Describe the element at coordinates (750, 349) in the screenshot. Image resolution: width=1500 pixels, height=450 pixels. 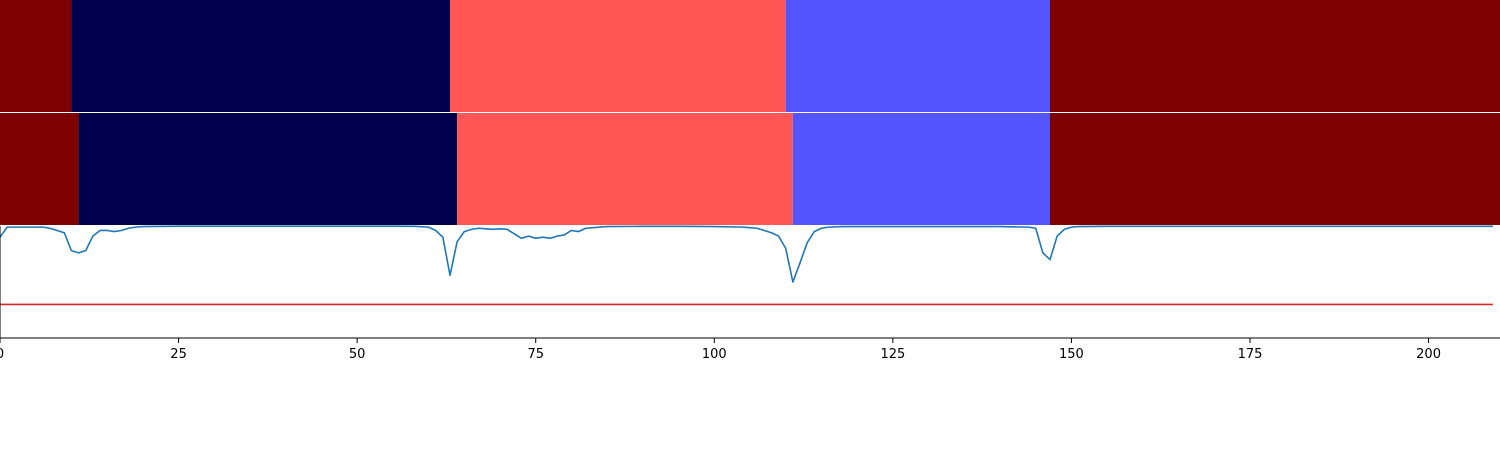
I see `x-axis: 0 25 50 75 100 125 150 175 200` at that location.